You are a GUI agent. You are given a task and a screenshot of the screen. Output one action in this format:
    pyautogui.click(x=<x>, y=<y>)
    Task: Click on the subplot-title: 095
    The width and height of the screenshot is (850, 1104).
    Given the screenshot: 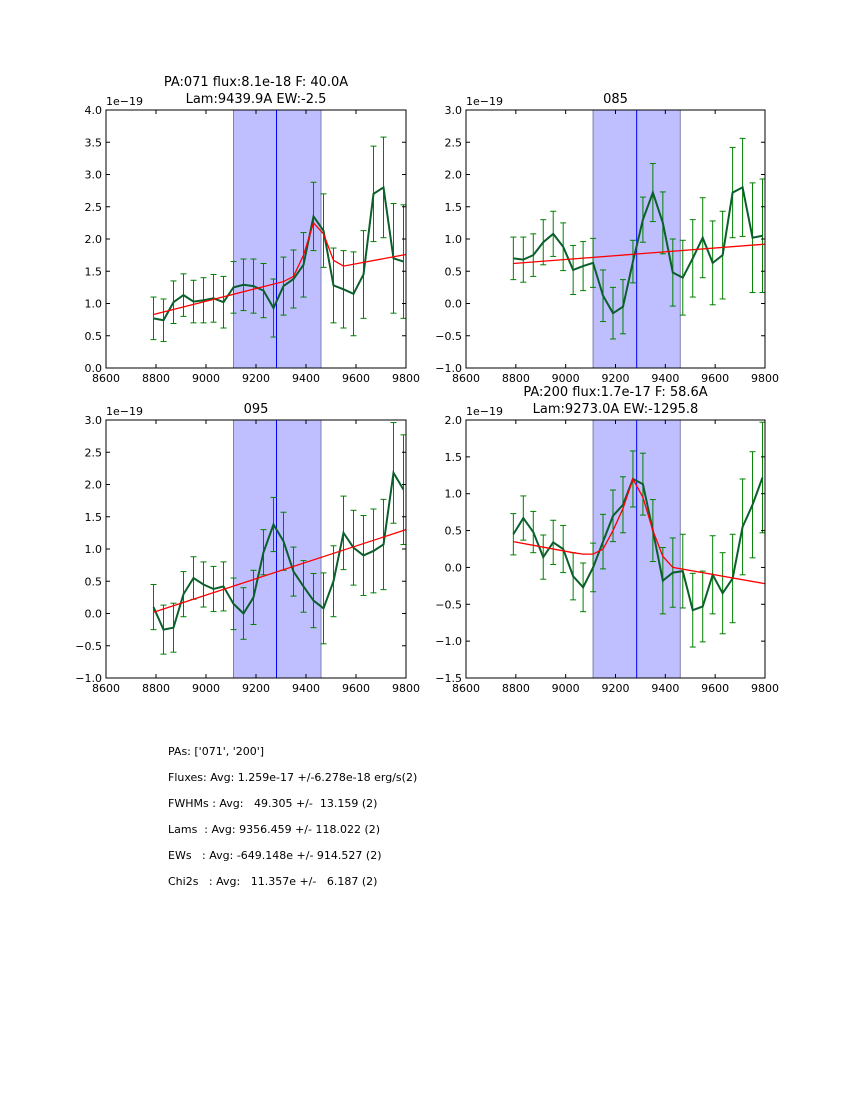 What is the action you would take?
    pyautogui.click(x=256, y=409)
    